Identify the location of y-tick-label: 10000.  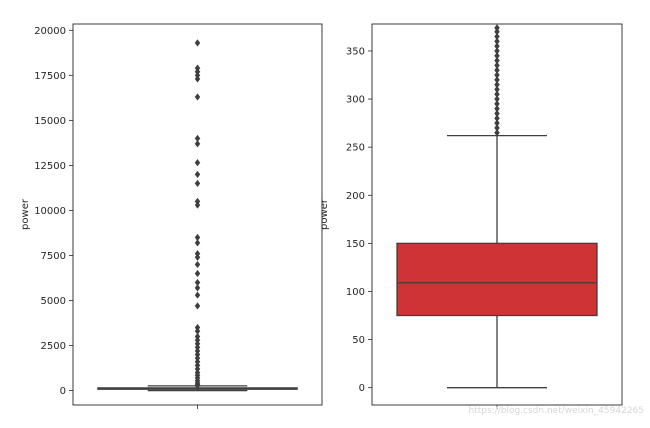
(50, 211).